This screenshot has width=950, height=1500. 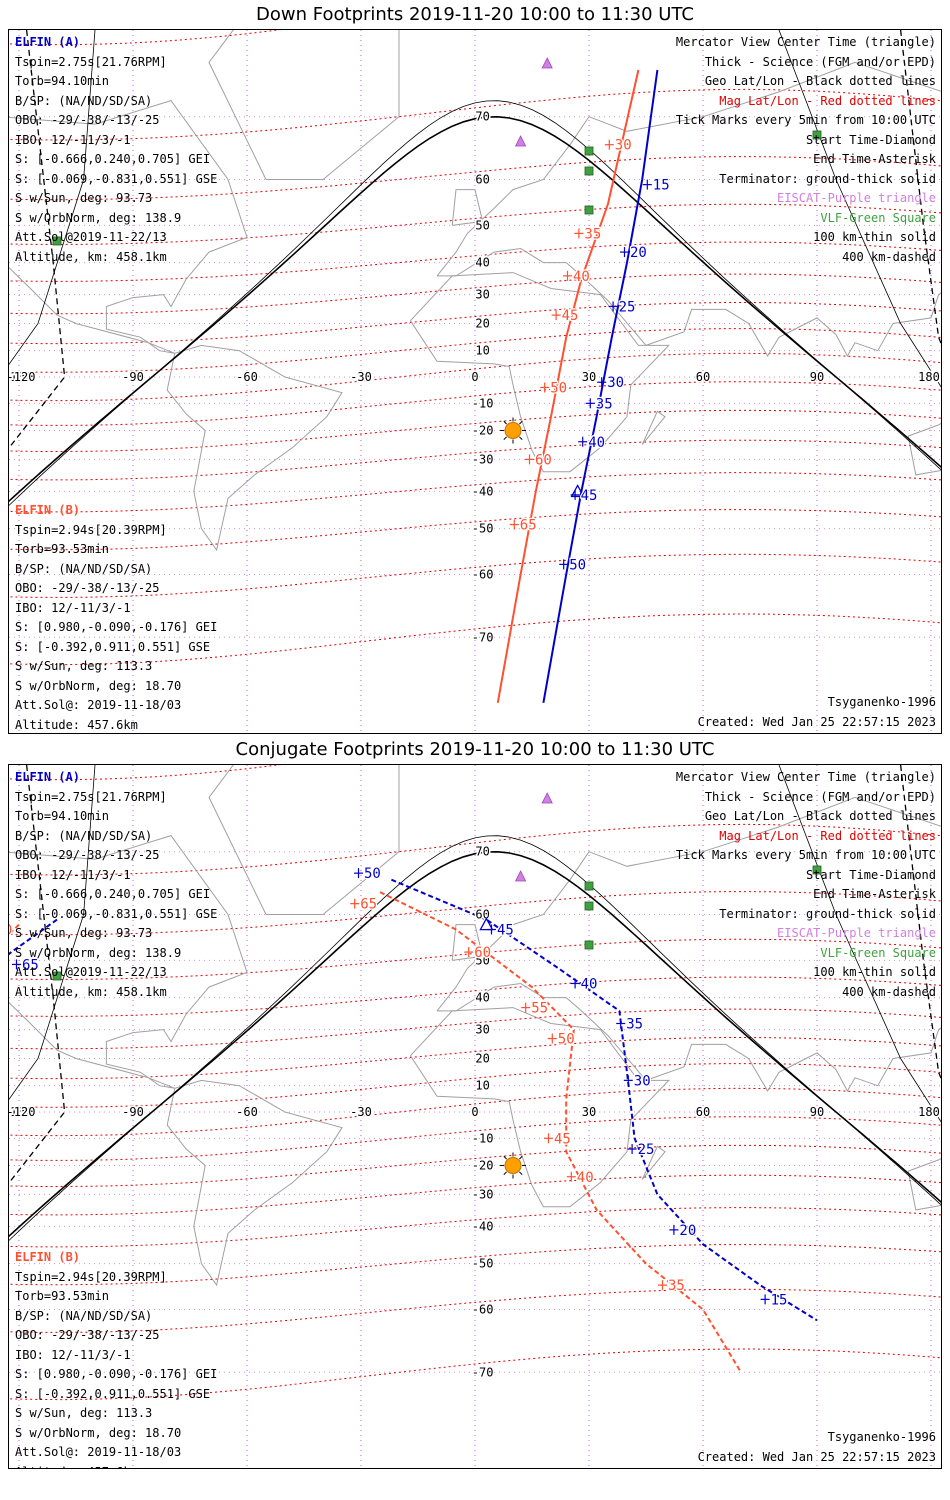 I want to click on elfin-a-track-east, so click(x=600, y=386).